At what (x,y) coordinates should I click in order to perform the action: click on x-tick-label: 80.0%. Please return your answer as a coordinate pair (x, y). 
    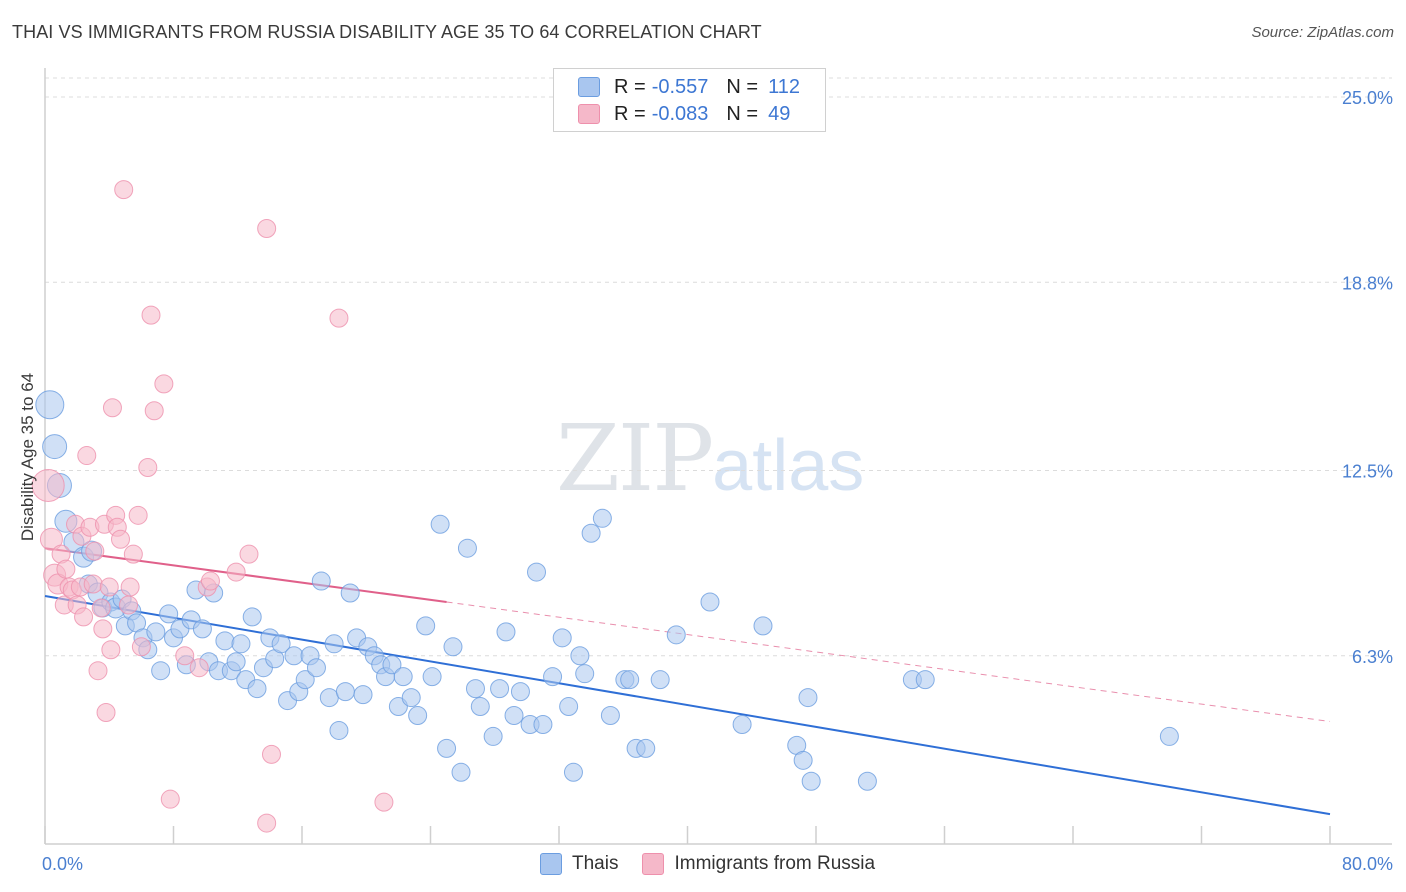
    Looking at the image, I should click on (1367, 864).